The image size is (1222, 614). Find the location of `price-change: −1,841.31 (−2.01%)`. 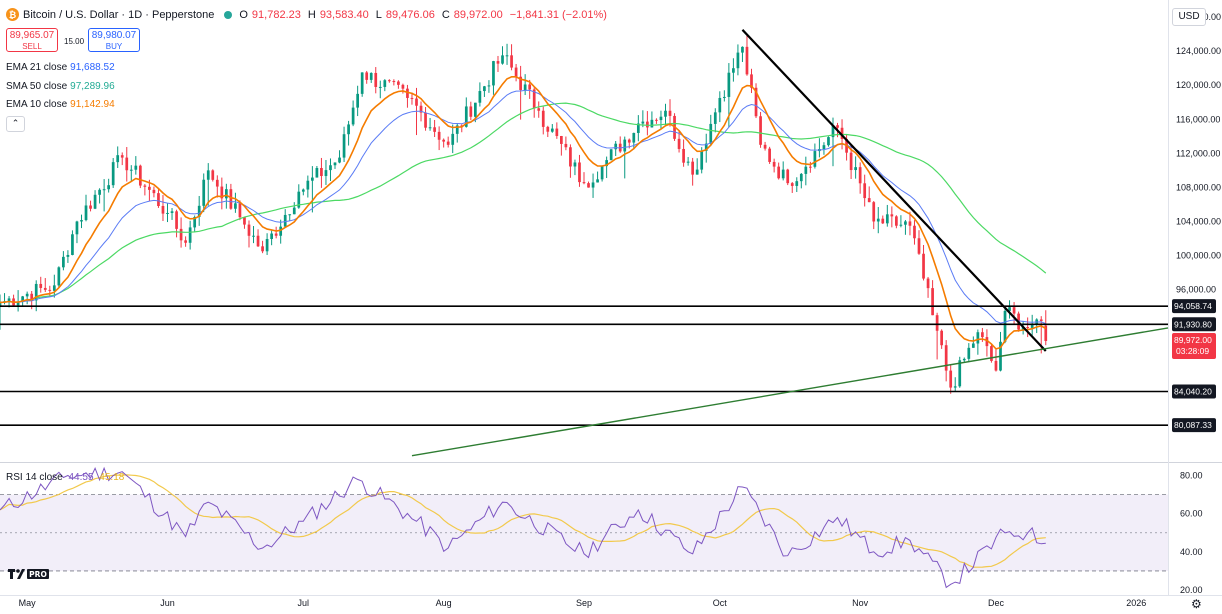

price-change: −1,841.31 (−2.01%) is located at coordinates (558, 14).